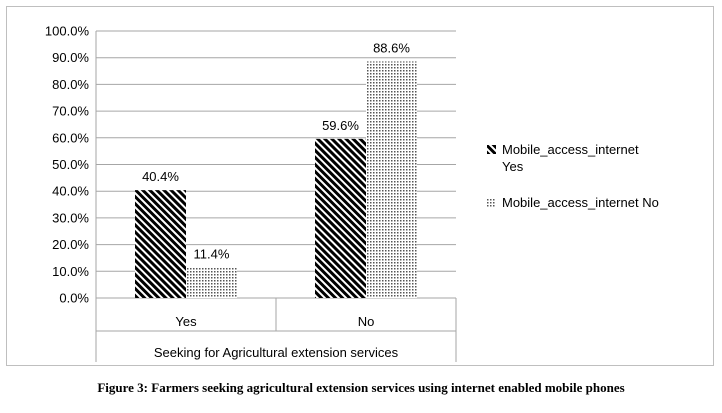  Describe the element at coordinates (513, 166) in the screenshot. I see `legend-label: Yes` at that location.